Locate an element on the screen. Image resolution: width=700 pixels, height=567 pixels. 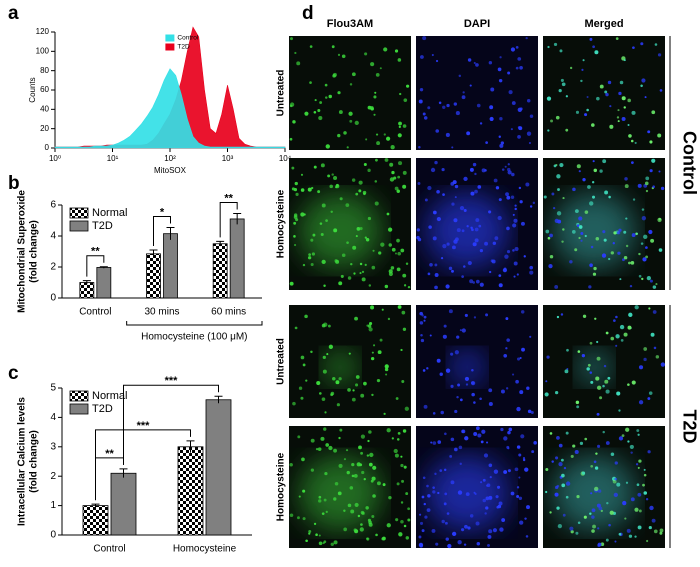
x-tick-label: Homocysteine is located at coordinates (205, 549).